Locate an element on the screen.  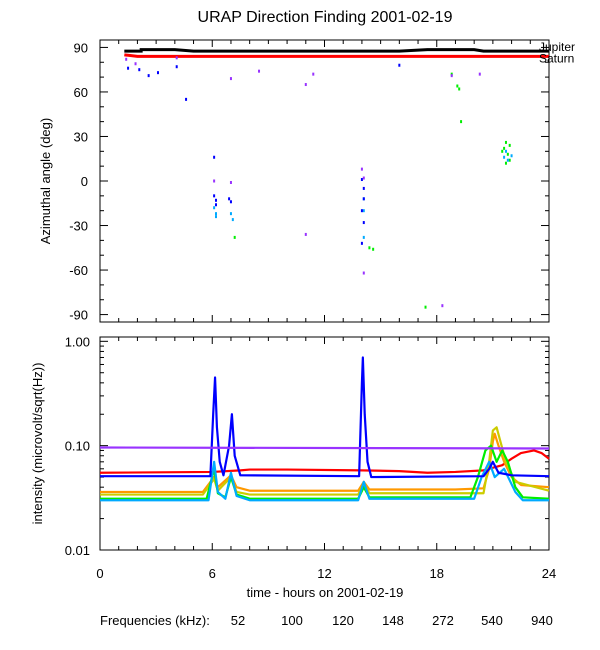
top-y-tick-label: 90 is located at coordinates (81, 47).